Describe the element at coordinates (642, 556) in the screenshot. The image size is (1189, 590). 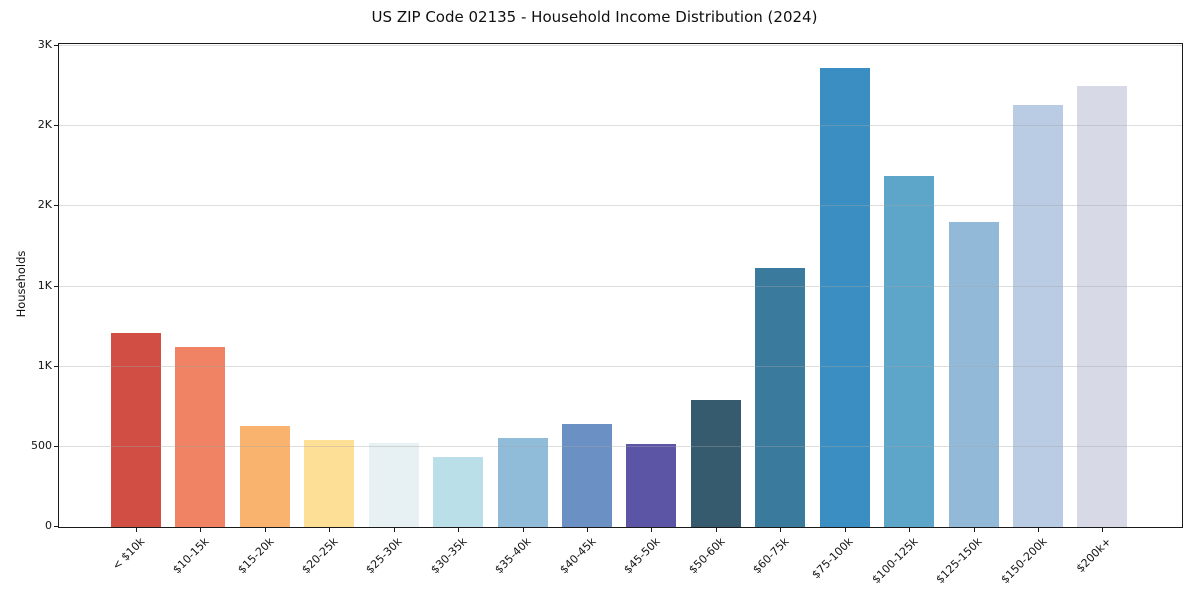
I see `x-tick-label-text: $45-50k` at that location.